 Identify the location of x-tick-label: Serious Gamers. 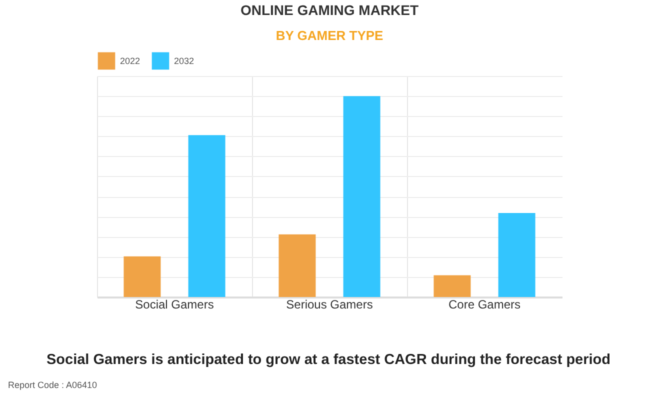
(329, 305).